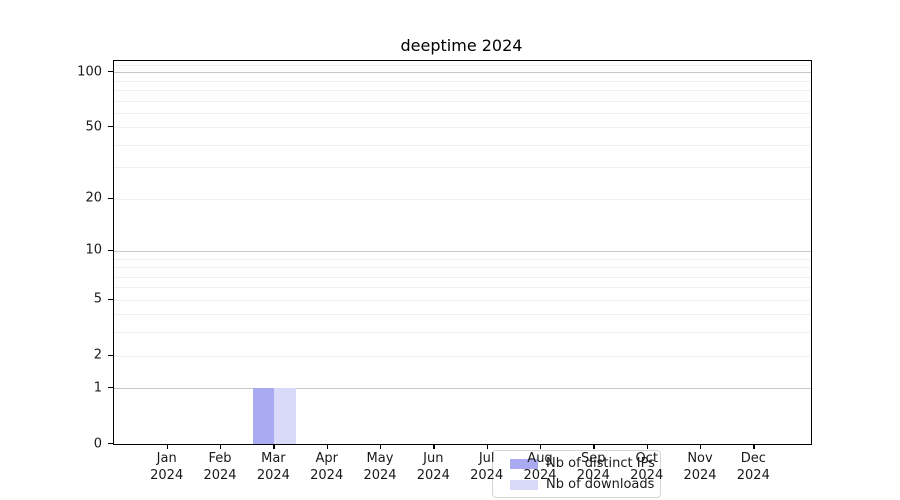 The width and height of the screenshot is (900, 500). I want to click on legend-swatch-downloads, so click(524, 484).